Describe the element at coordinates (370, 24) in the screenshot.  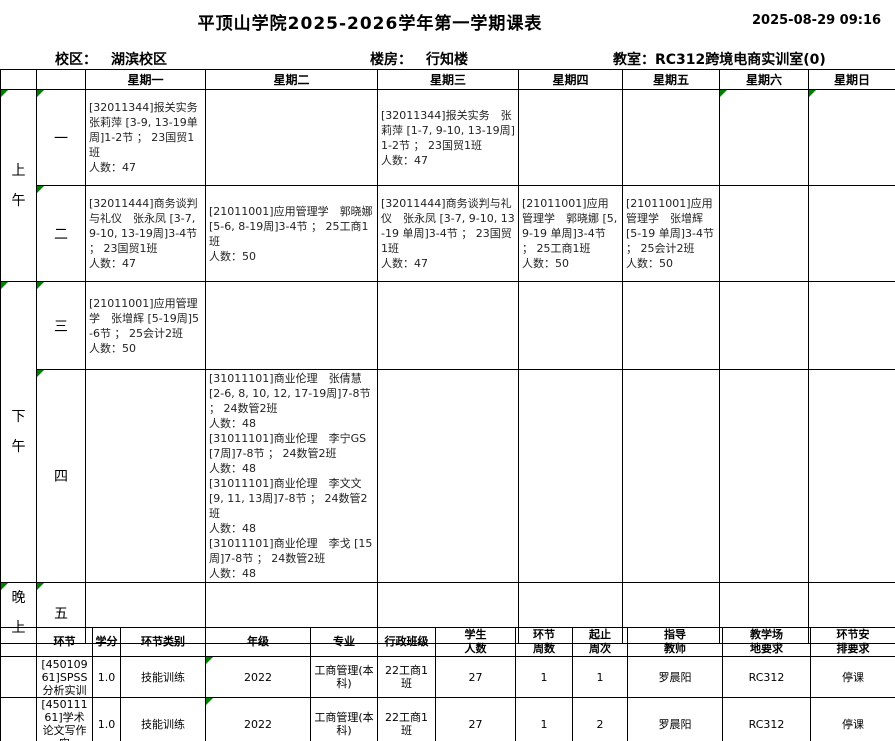
I see `page-title: 平顶山学院2025-2026学年第一学期课表` at that location.